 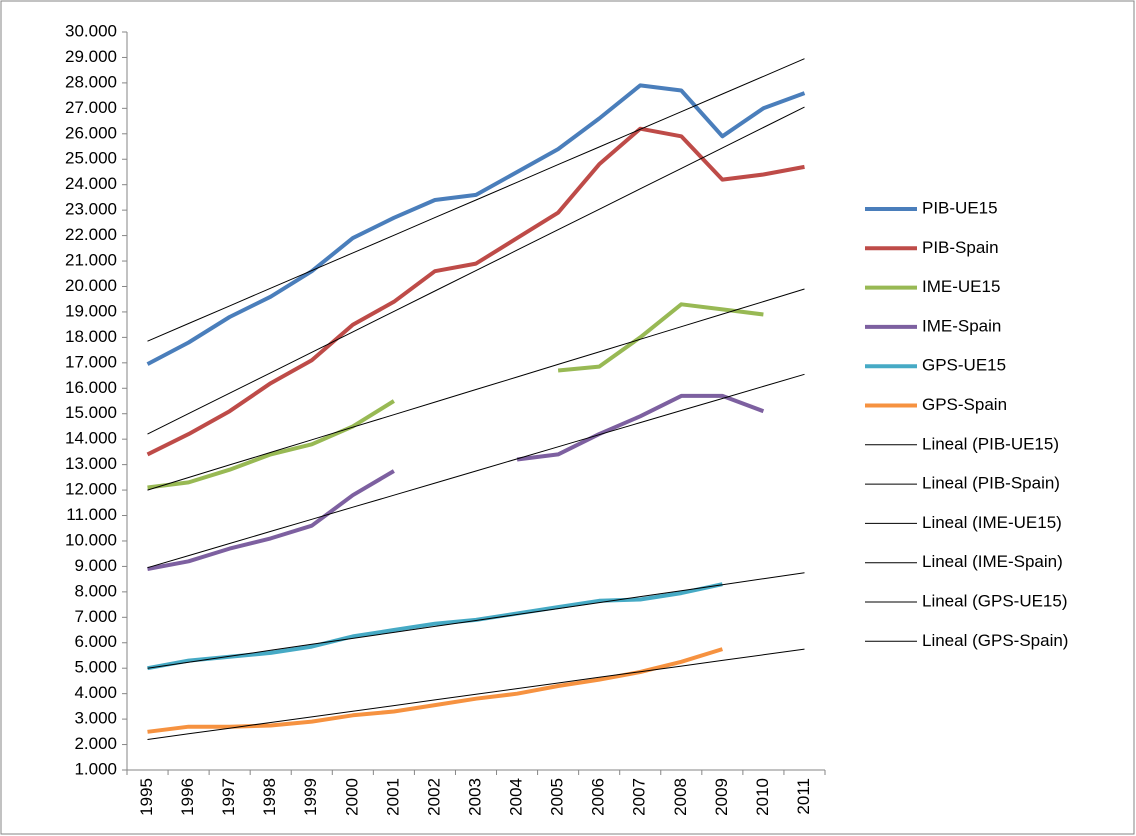 I want to click on y-tick-label: 28.000, so click(x=91, y=81).